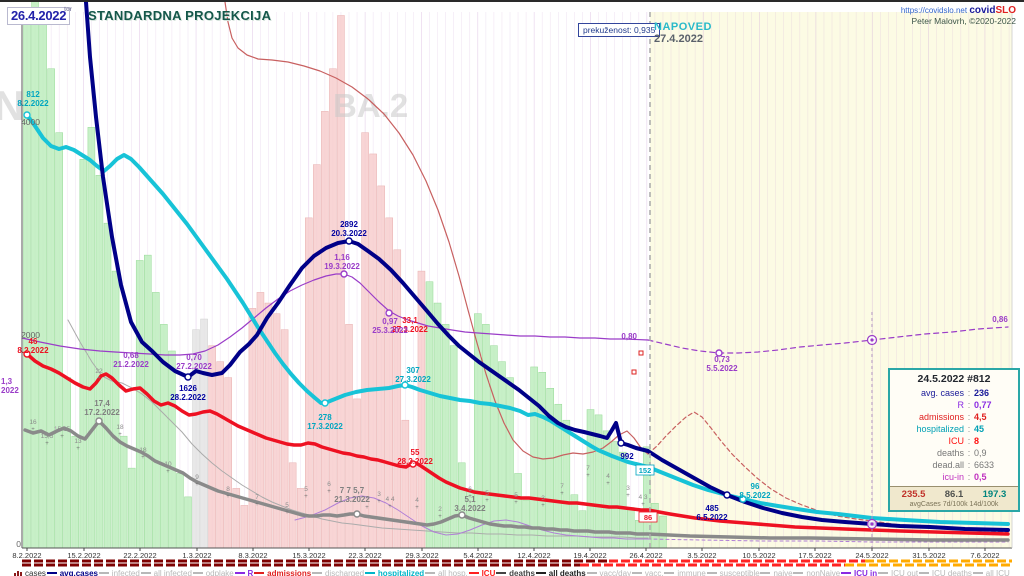  Describe the element at coordinates (415, 452) in the screenshot. I see `data-annotation: 55` at that location.